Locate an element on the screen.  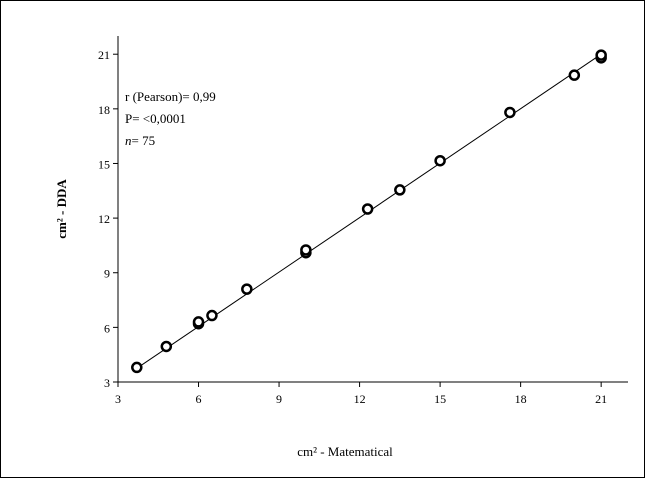
x-tick-label: 9 is located at coordinates (279, 399).